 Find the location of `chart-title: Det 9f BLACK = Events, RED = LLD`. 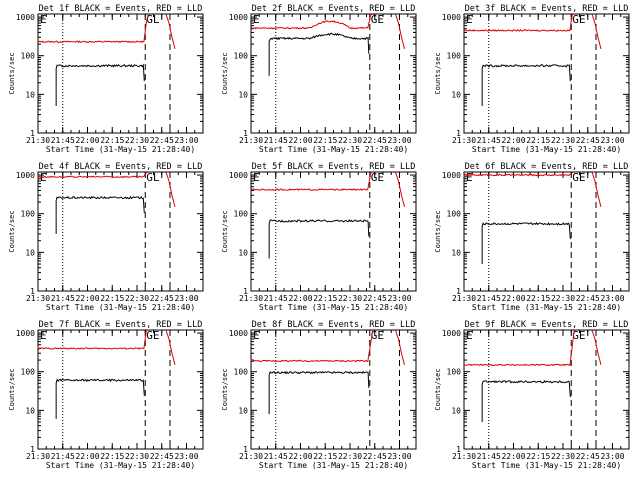

chart-title: Det 9f BLACK = Events, RED = LLD is located at coordinates (547, 325).